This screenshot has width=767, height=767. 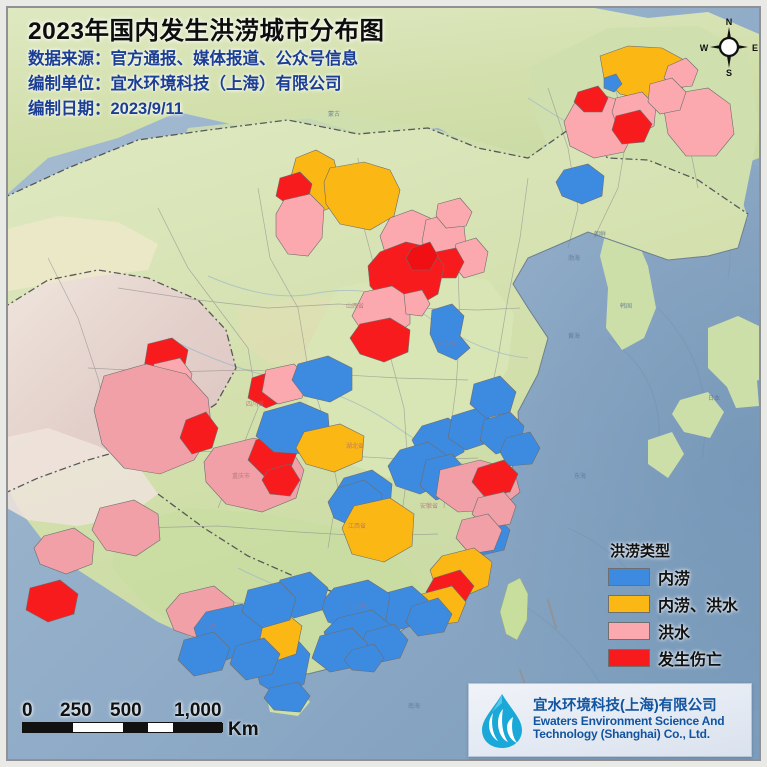 I want to click on province-label: 山西省, so click(x=355, y=306).